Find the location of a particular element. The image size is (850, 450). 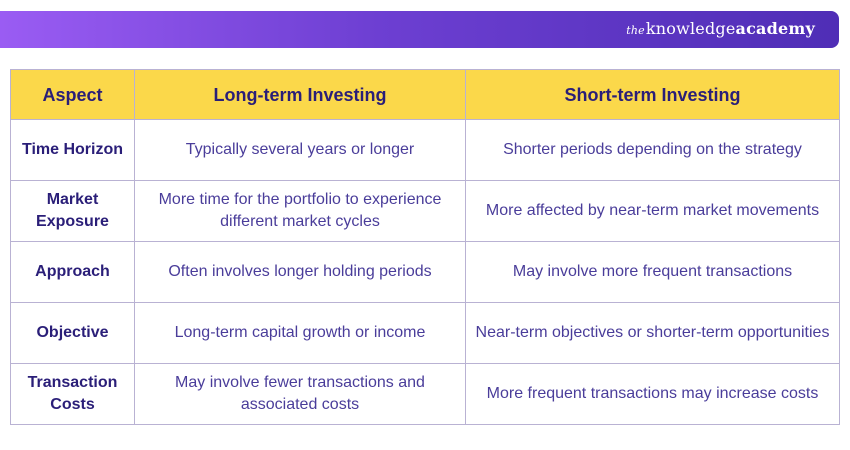

brand-academy: academy is located at coordinates (775, 28).